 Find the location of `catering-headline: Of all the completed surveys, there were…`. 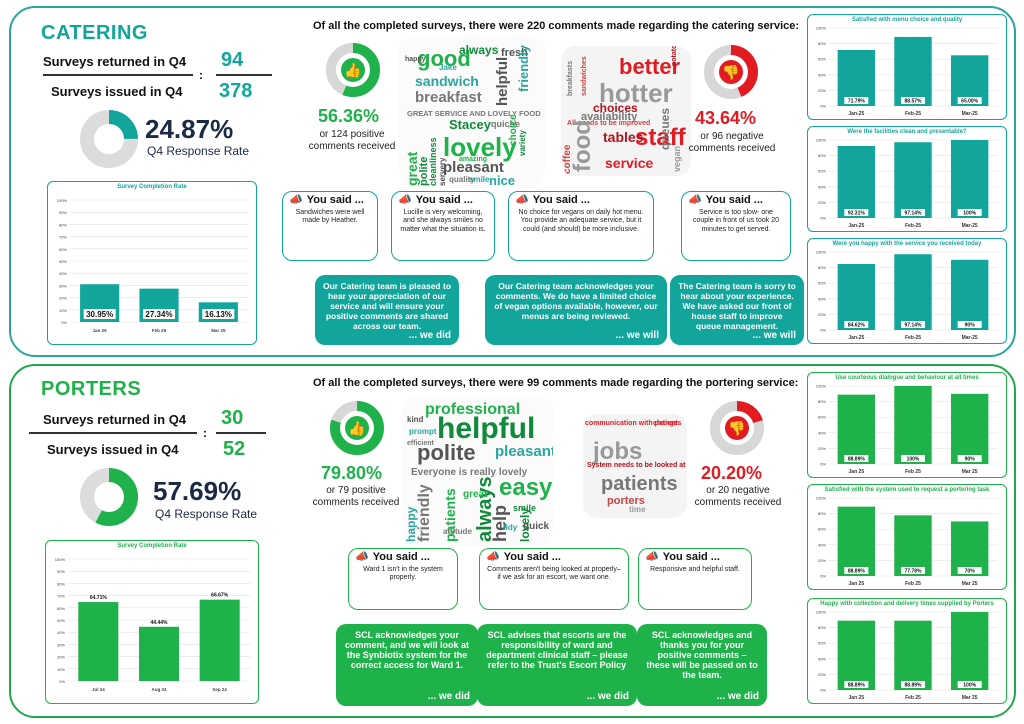

catering-headline: Of all the completed surveys, there were… is located at coordinates (556, 26).